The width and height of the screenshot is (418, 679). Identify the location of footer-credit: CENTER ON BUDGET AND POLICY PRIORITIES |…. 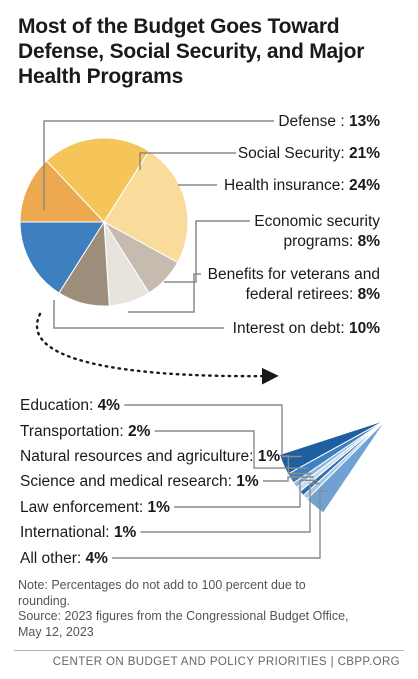
(226, 662).